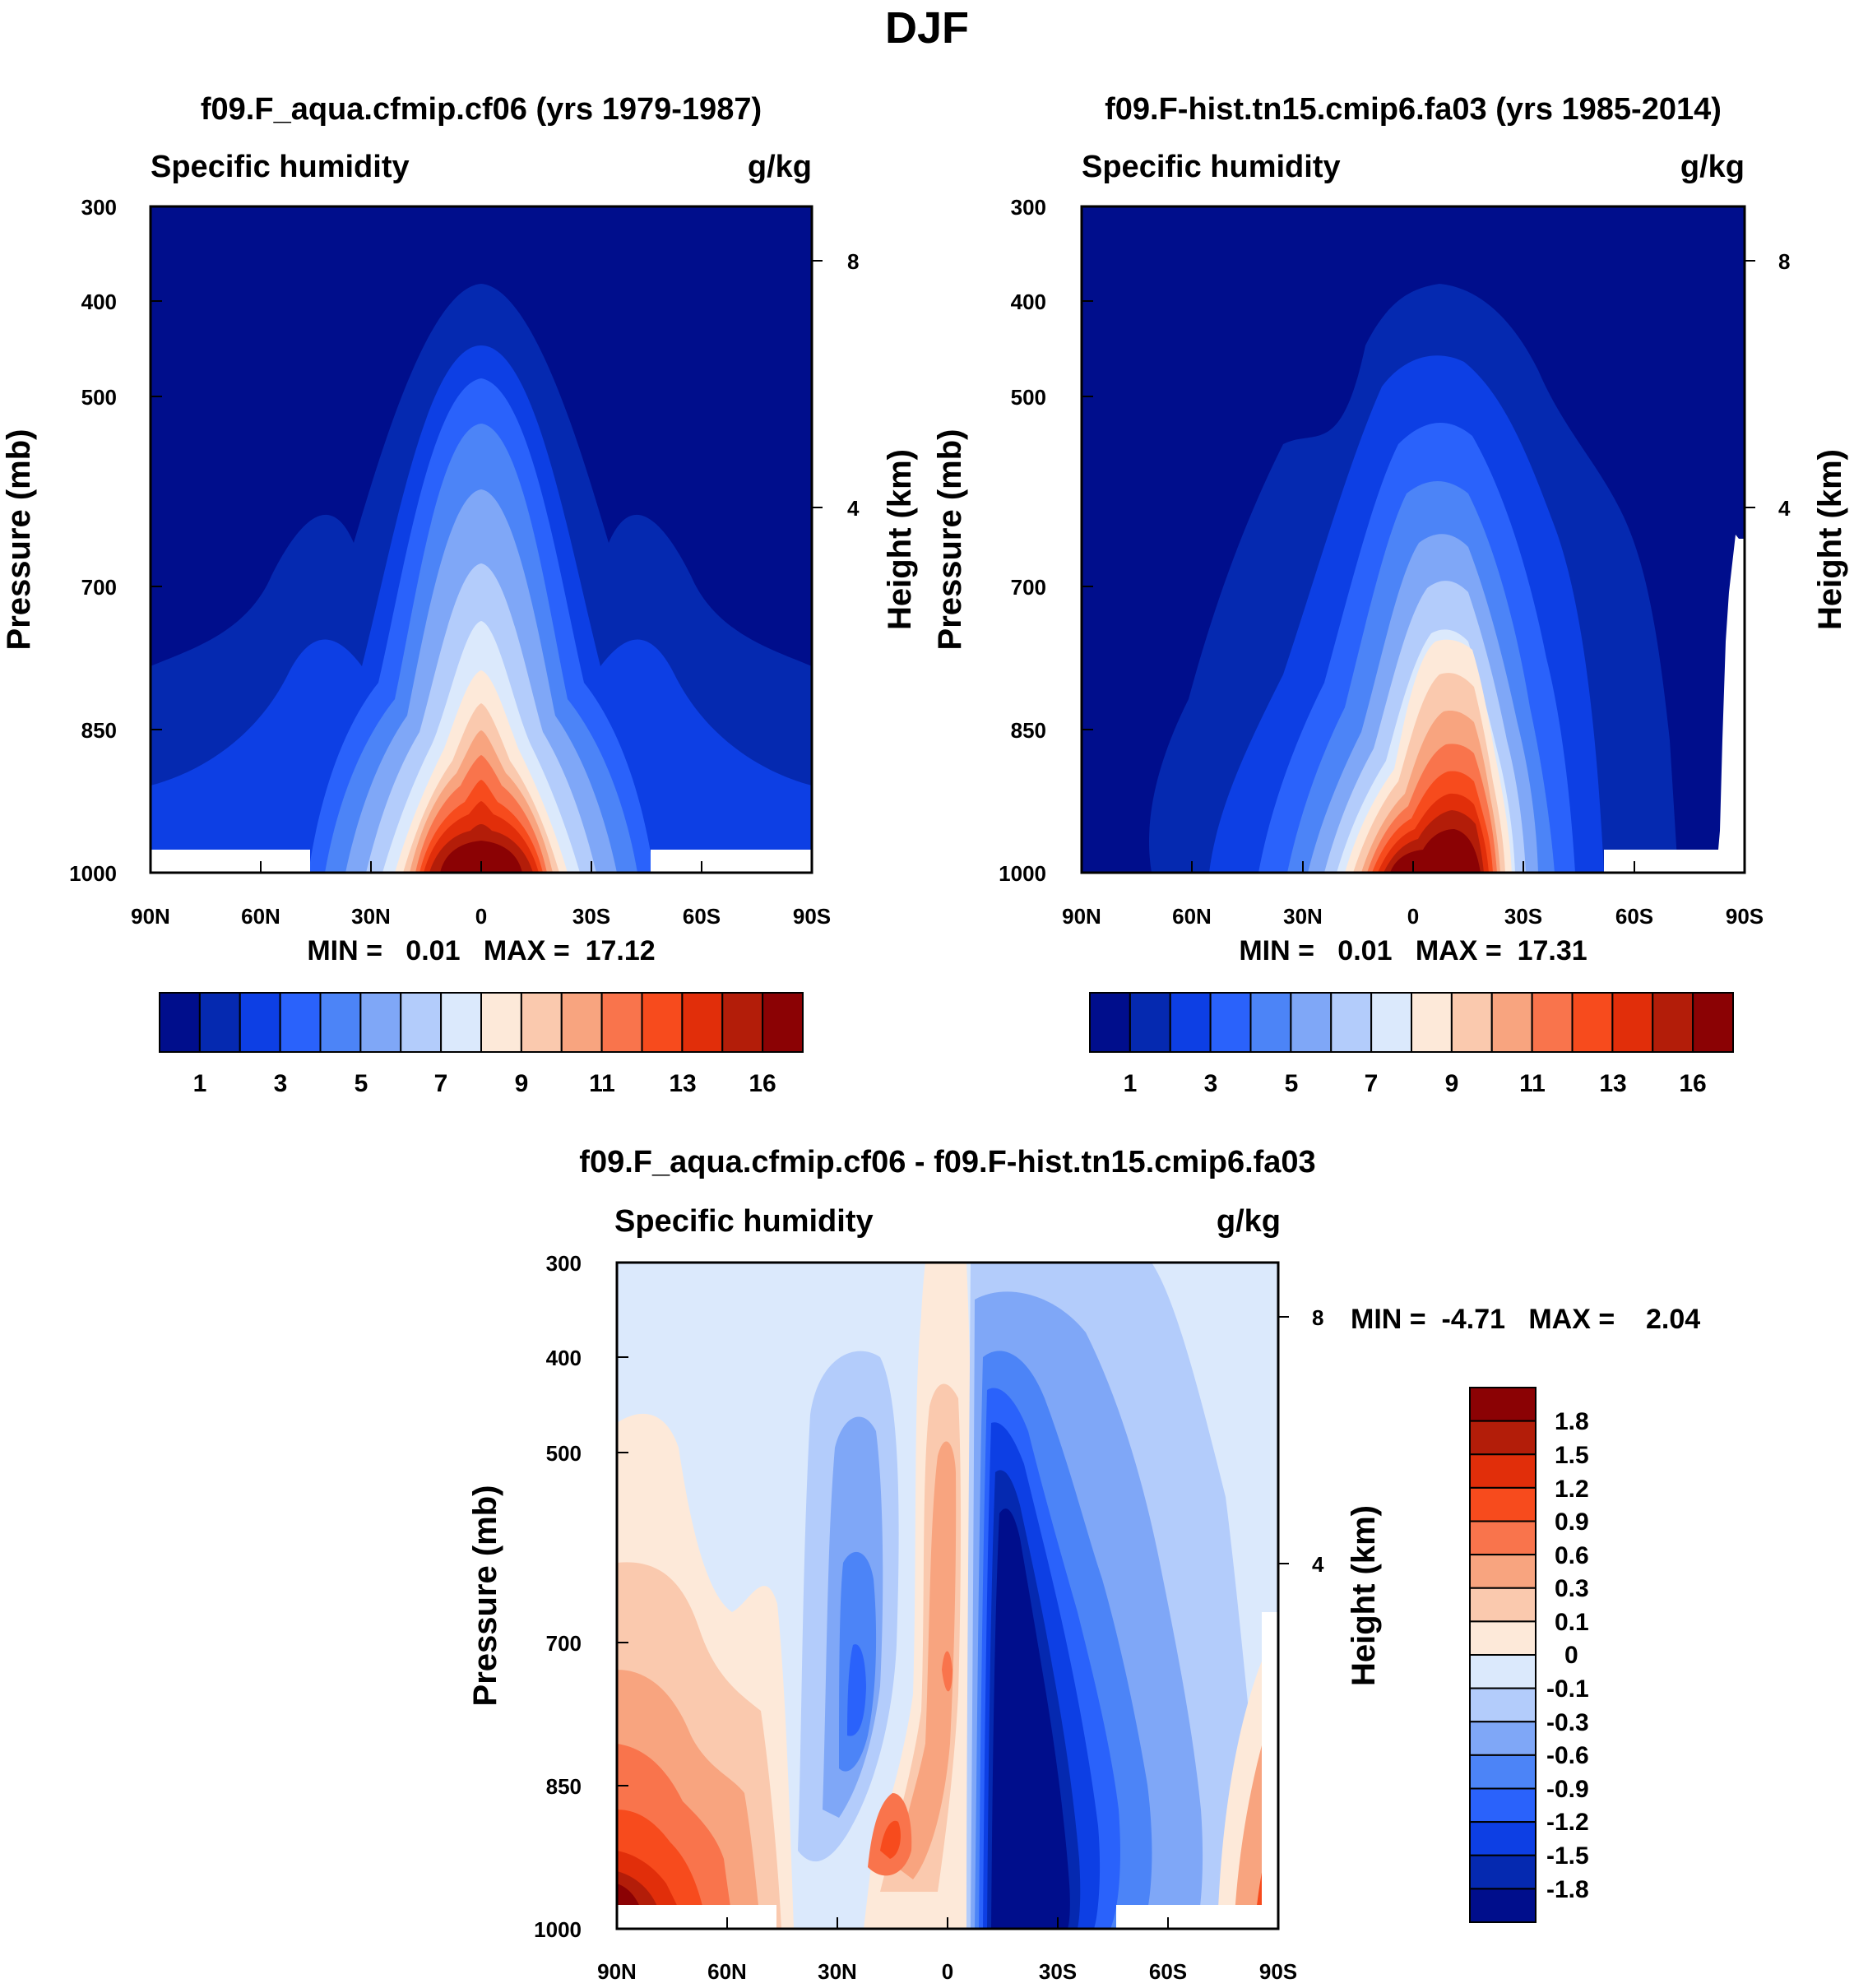 This screenshot has height=1988, width=1854. Describe the element at coordinates (1452, 1084) in the screenshot. I see `colorbar-label: 9` at that location.